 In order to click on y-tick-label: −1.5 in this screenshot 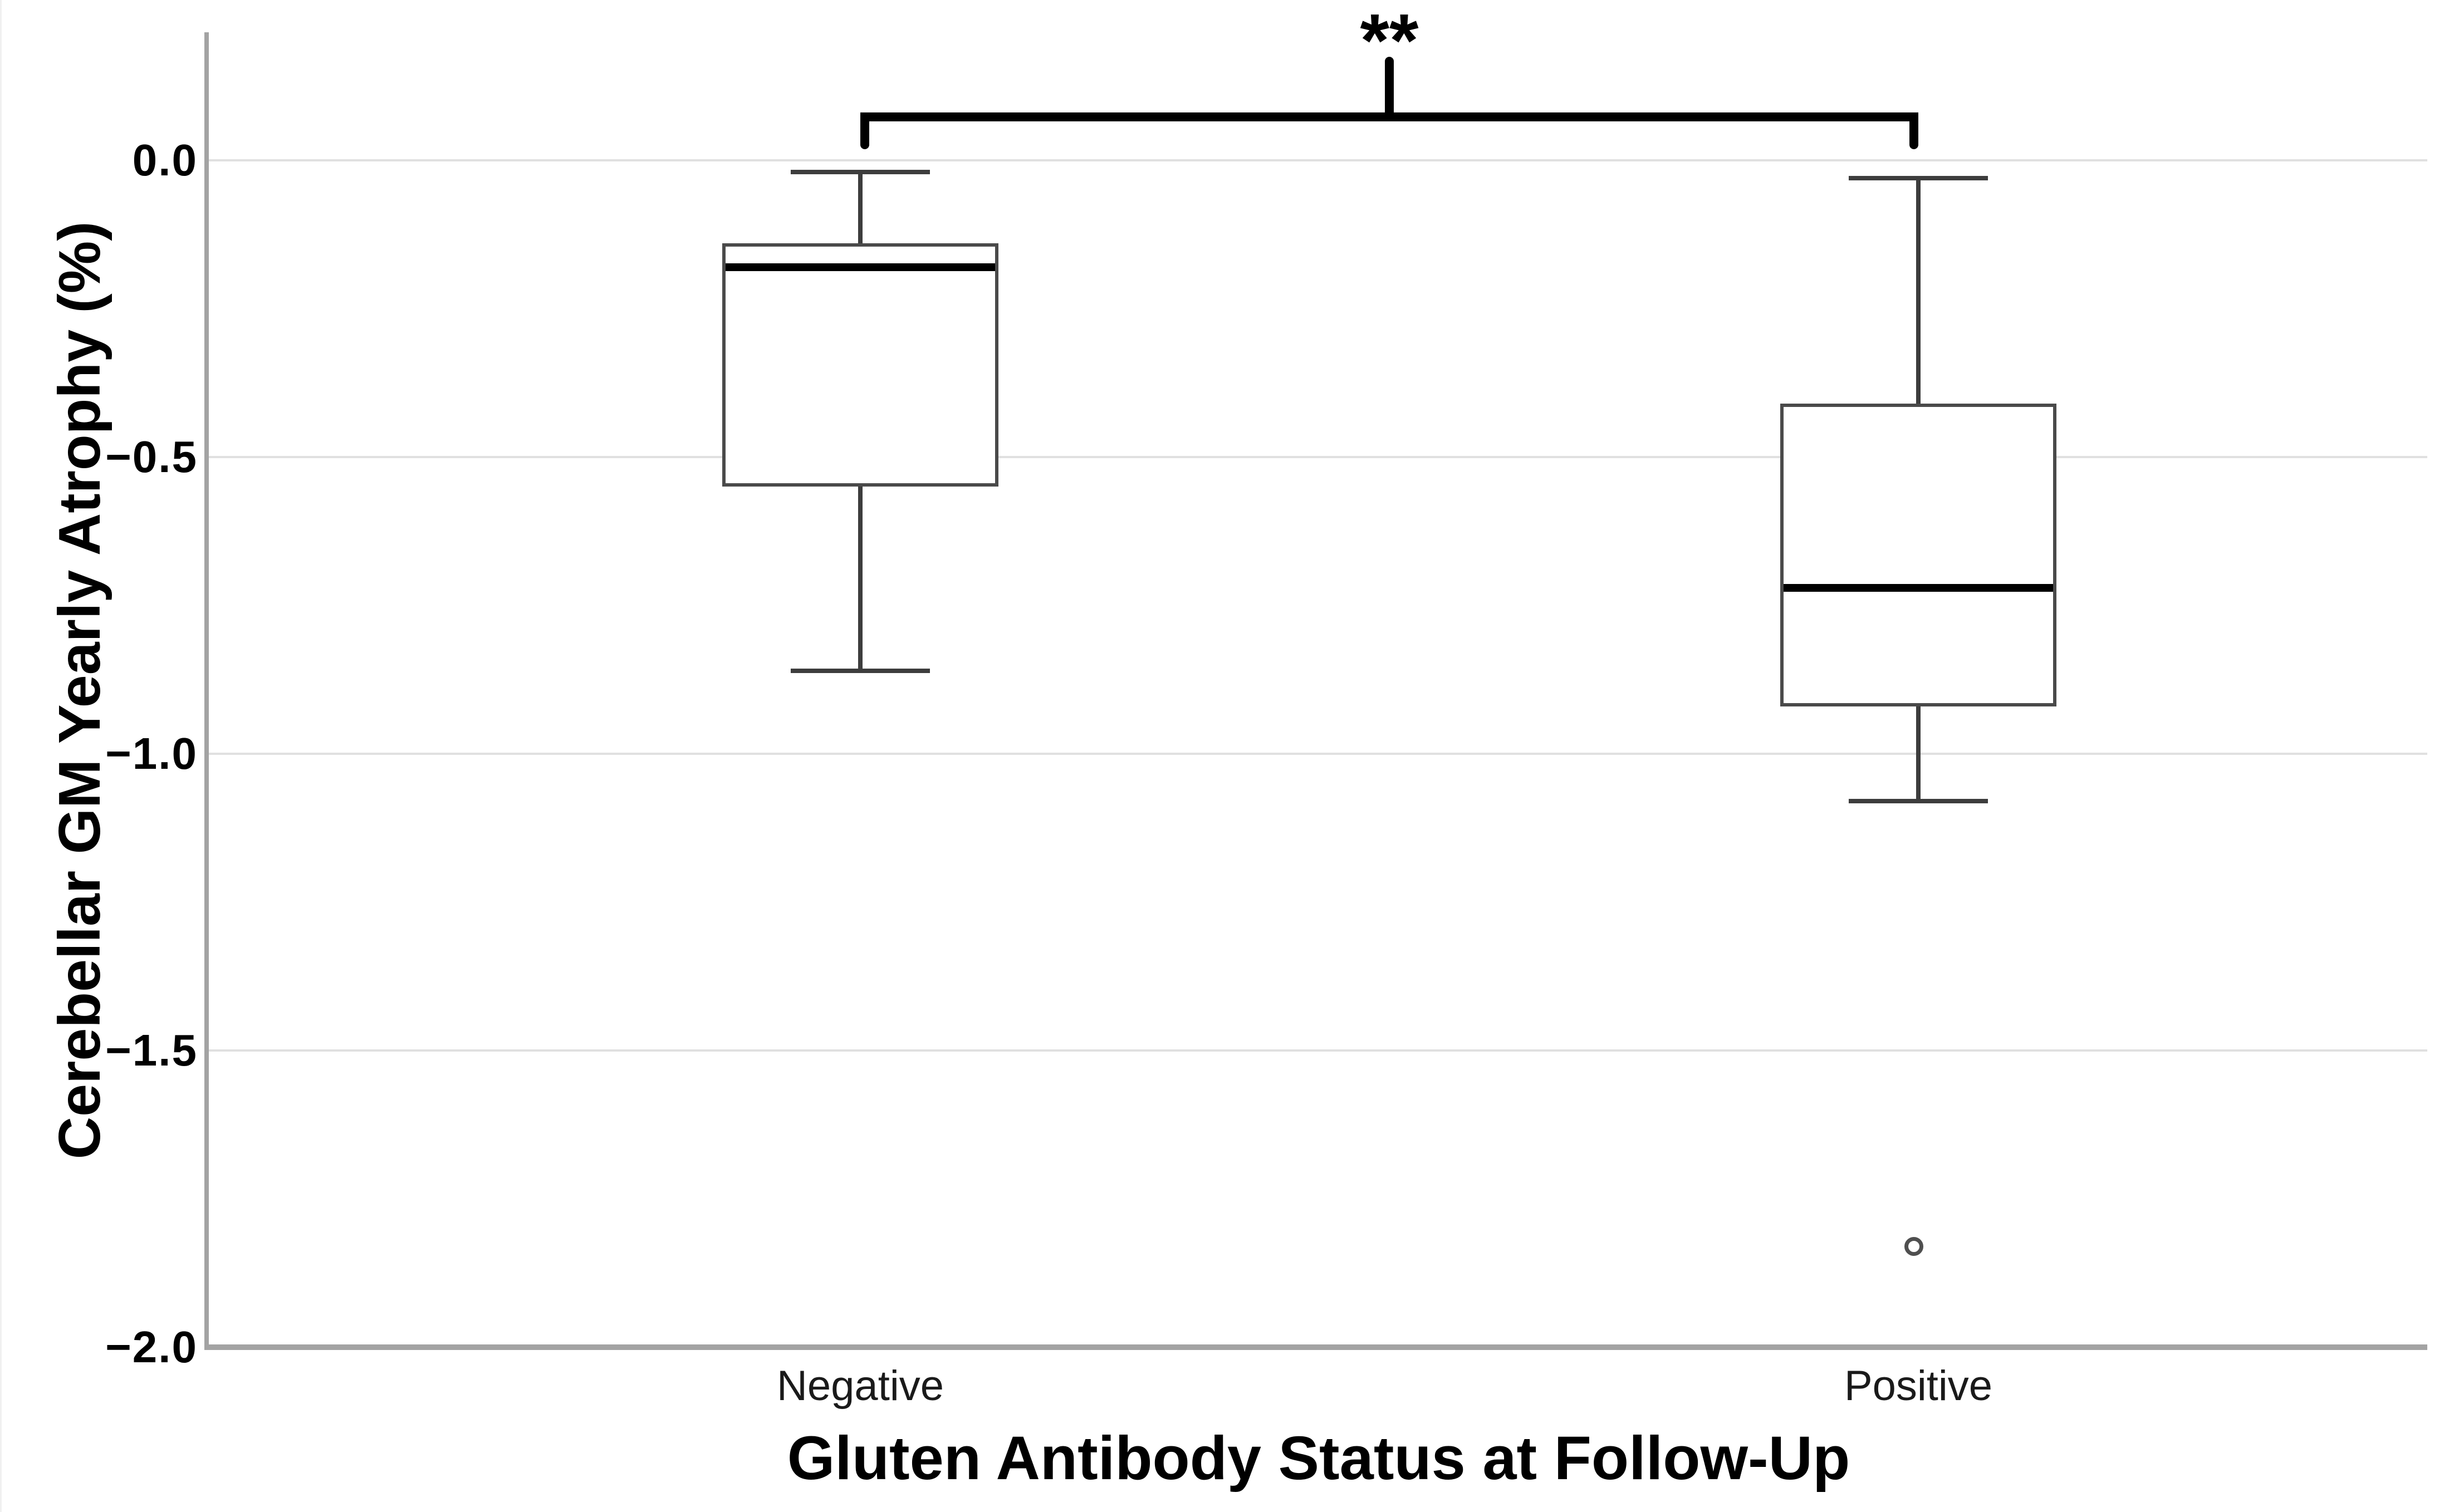, I will do `click(151, 1050)`.